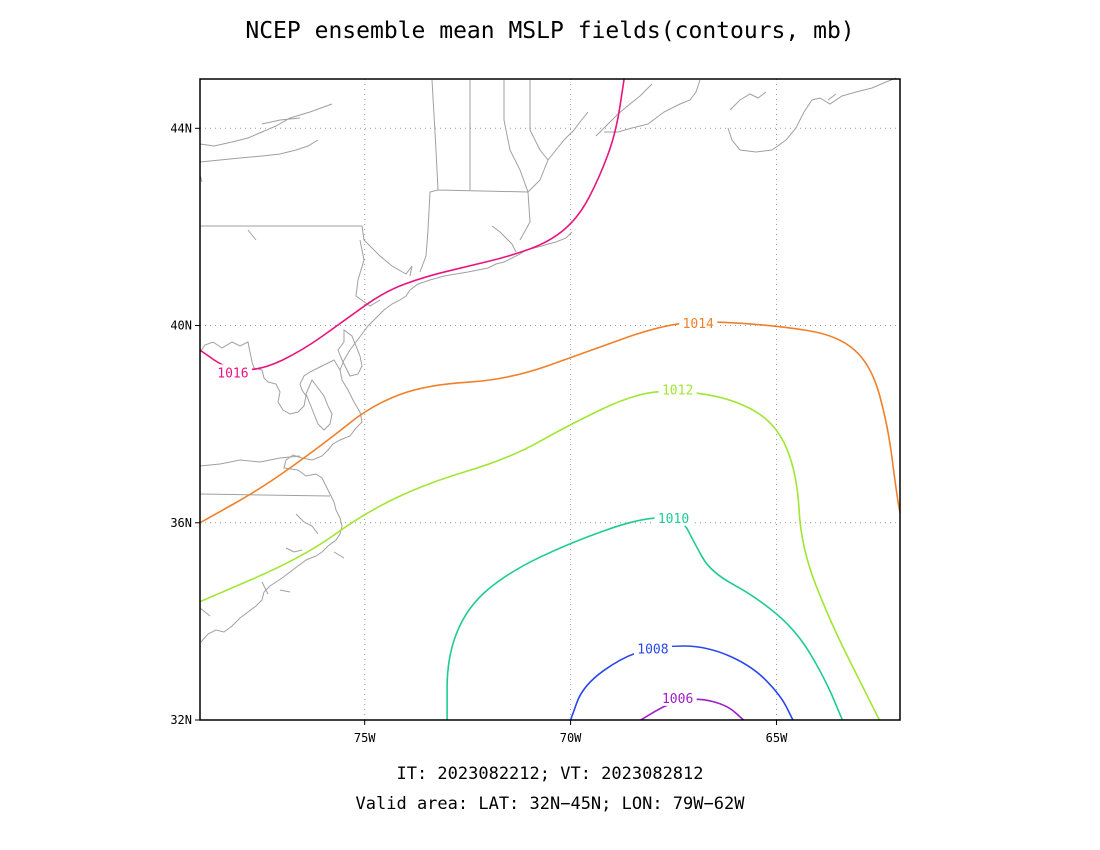 This screenshot has width=1100, height=850. Describe the element at coordinates (504, 176) in the screenshot. I see `state-borders-ne` at that location.